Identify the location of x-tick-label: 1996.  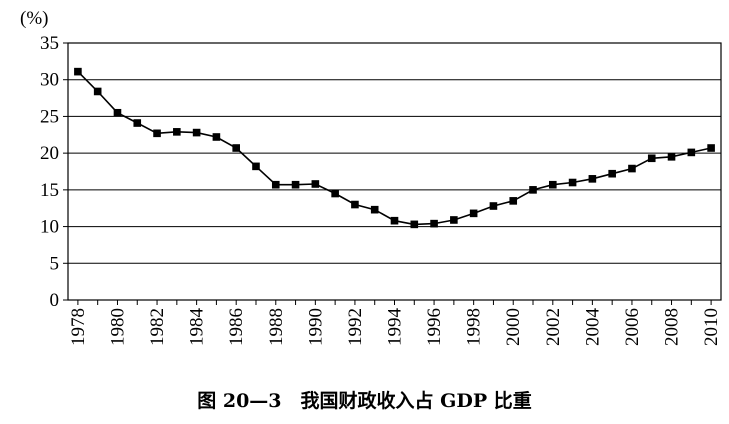
(434, 327).